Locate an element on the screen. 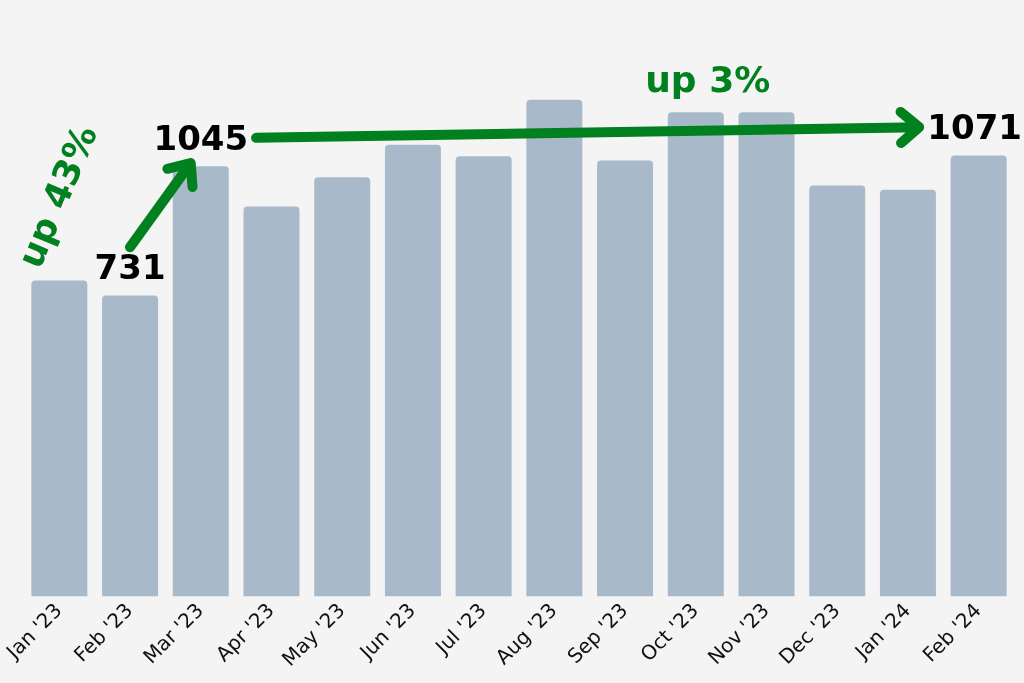 Image resolution: width=1024 pixels, height=683 pixels. x-tick-label: Feb '23 is located at coordinates (103, 632).